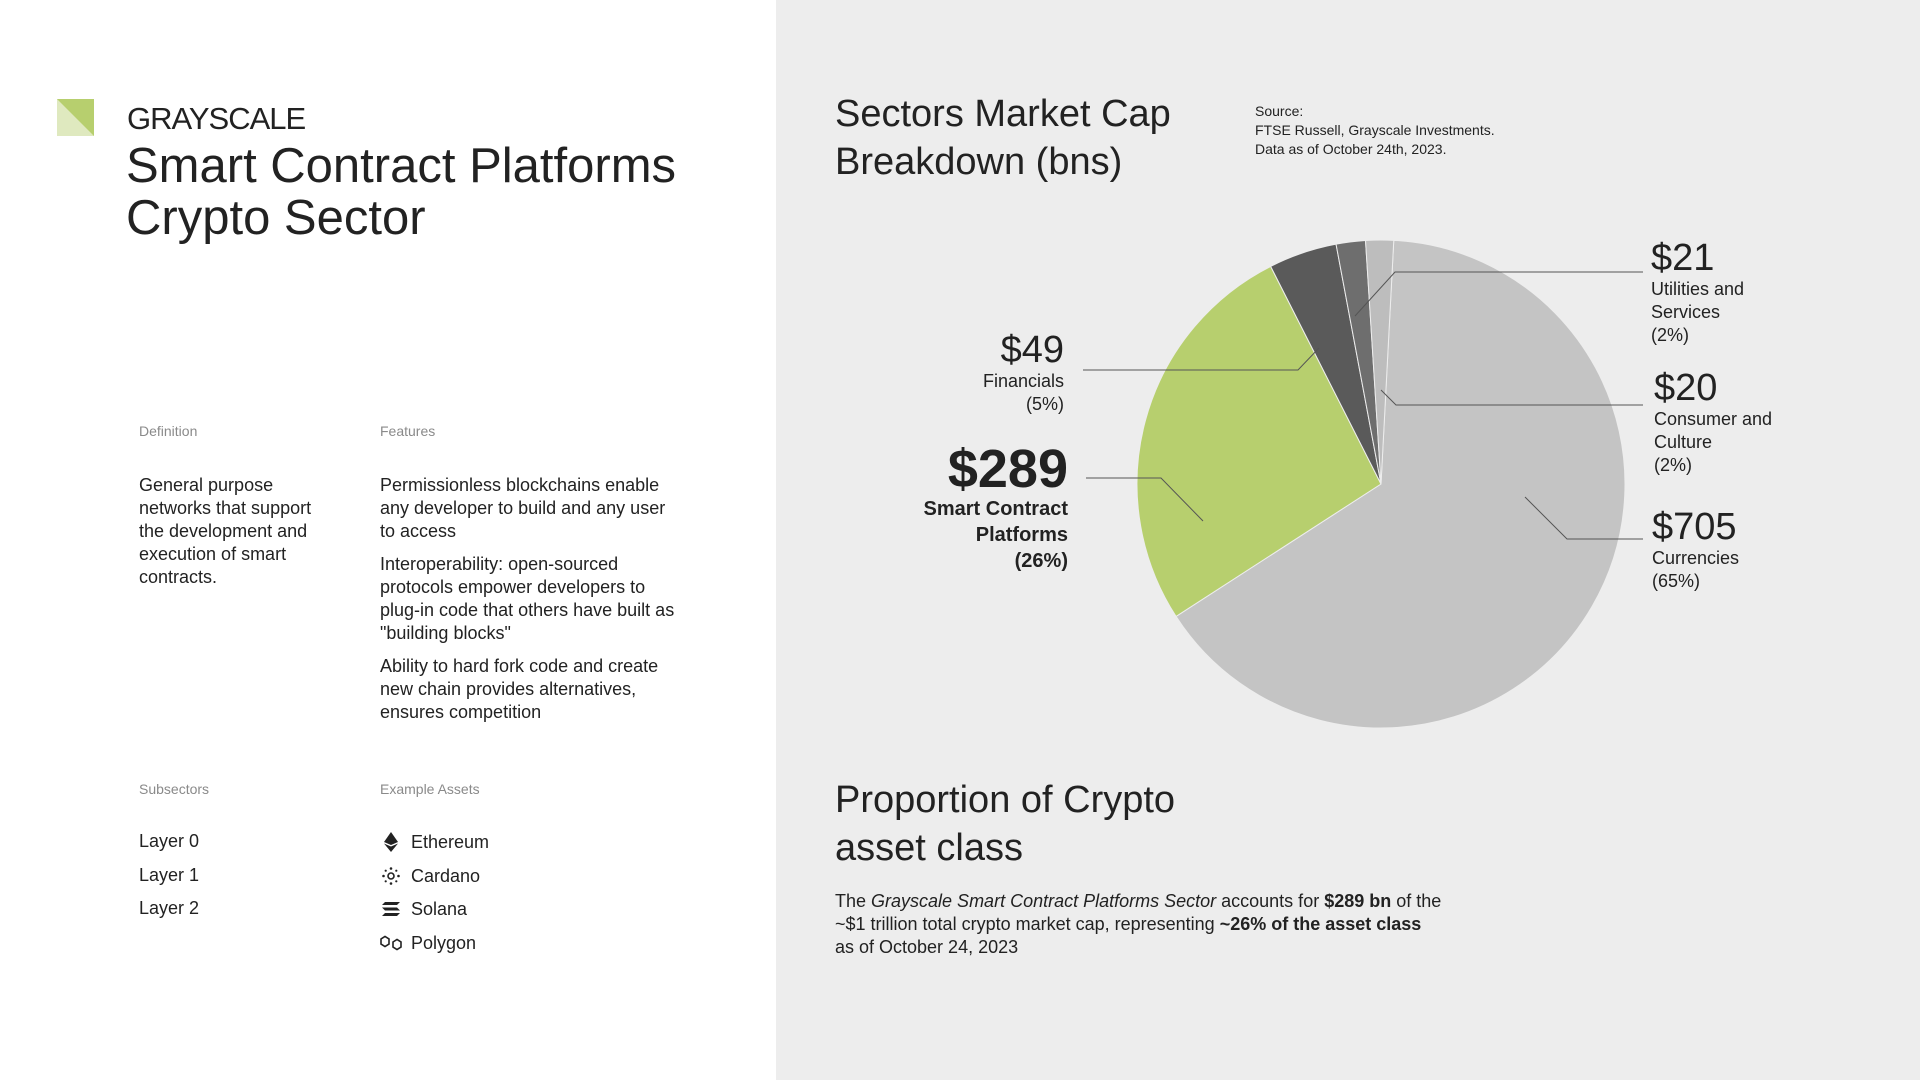 The image size is (1920, 1080). I want to click on highlight-value: $289 bn, so click(1358, 901).